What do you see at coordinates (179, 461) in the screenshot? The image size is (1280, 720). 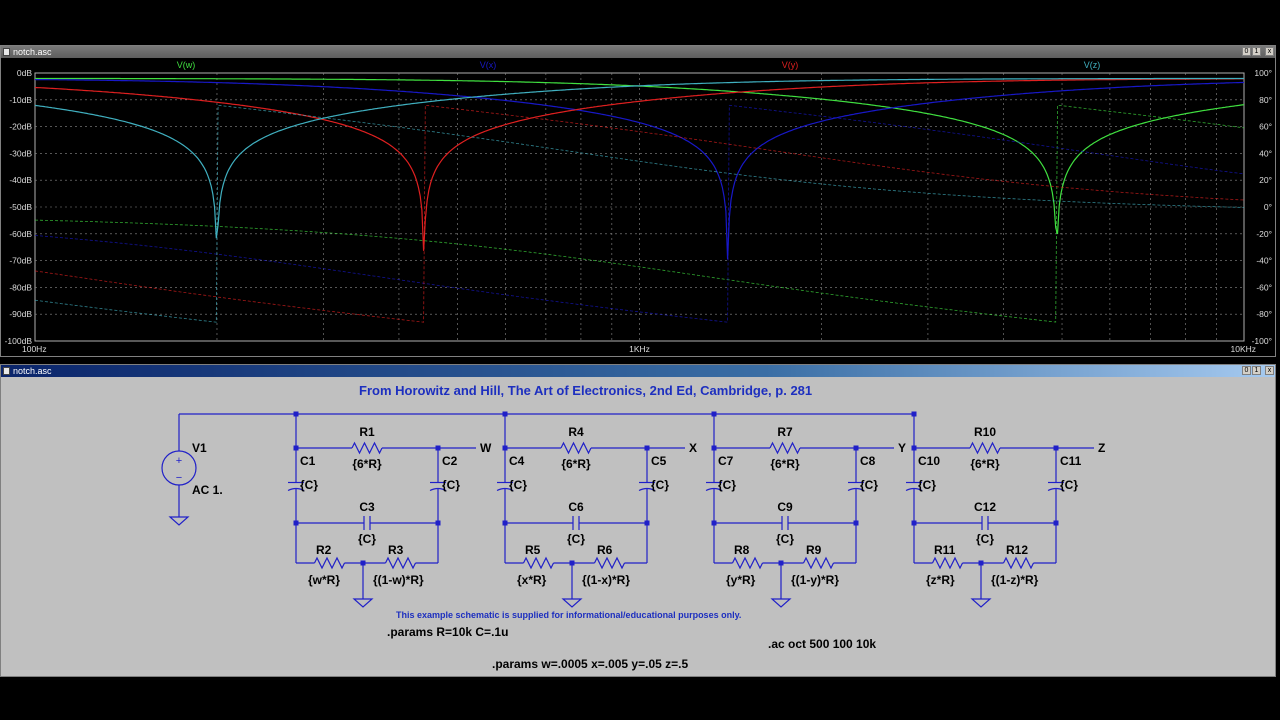 I see `source-plus: +` at bounding box center [179, 461].